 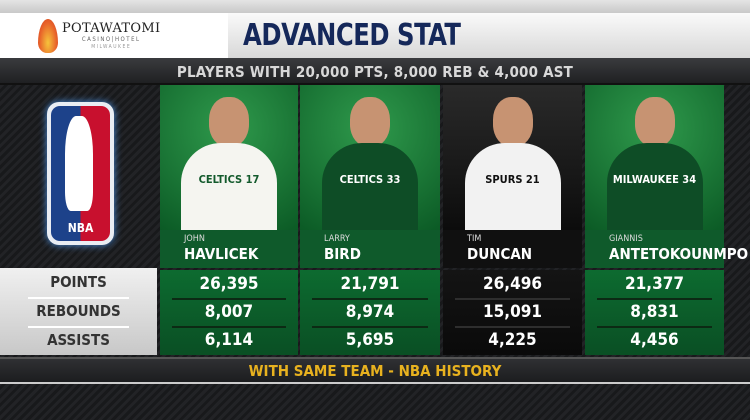 I want to click on stat-points: 21,377, so click(x=654, y=284).